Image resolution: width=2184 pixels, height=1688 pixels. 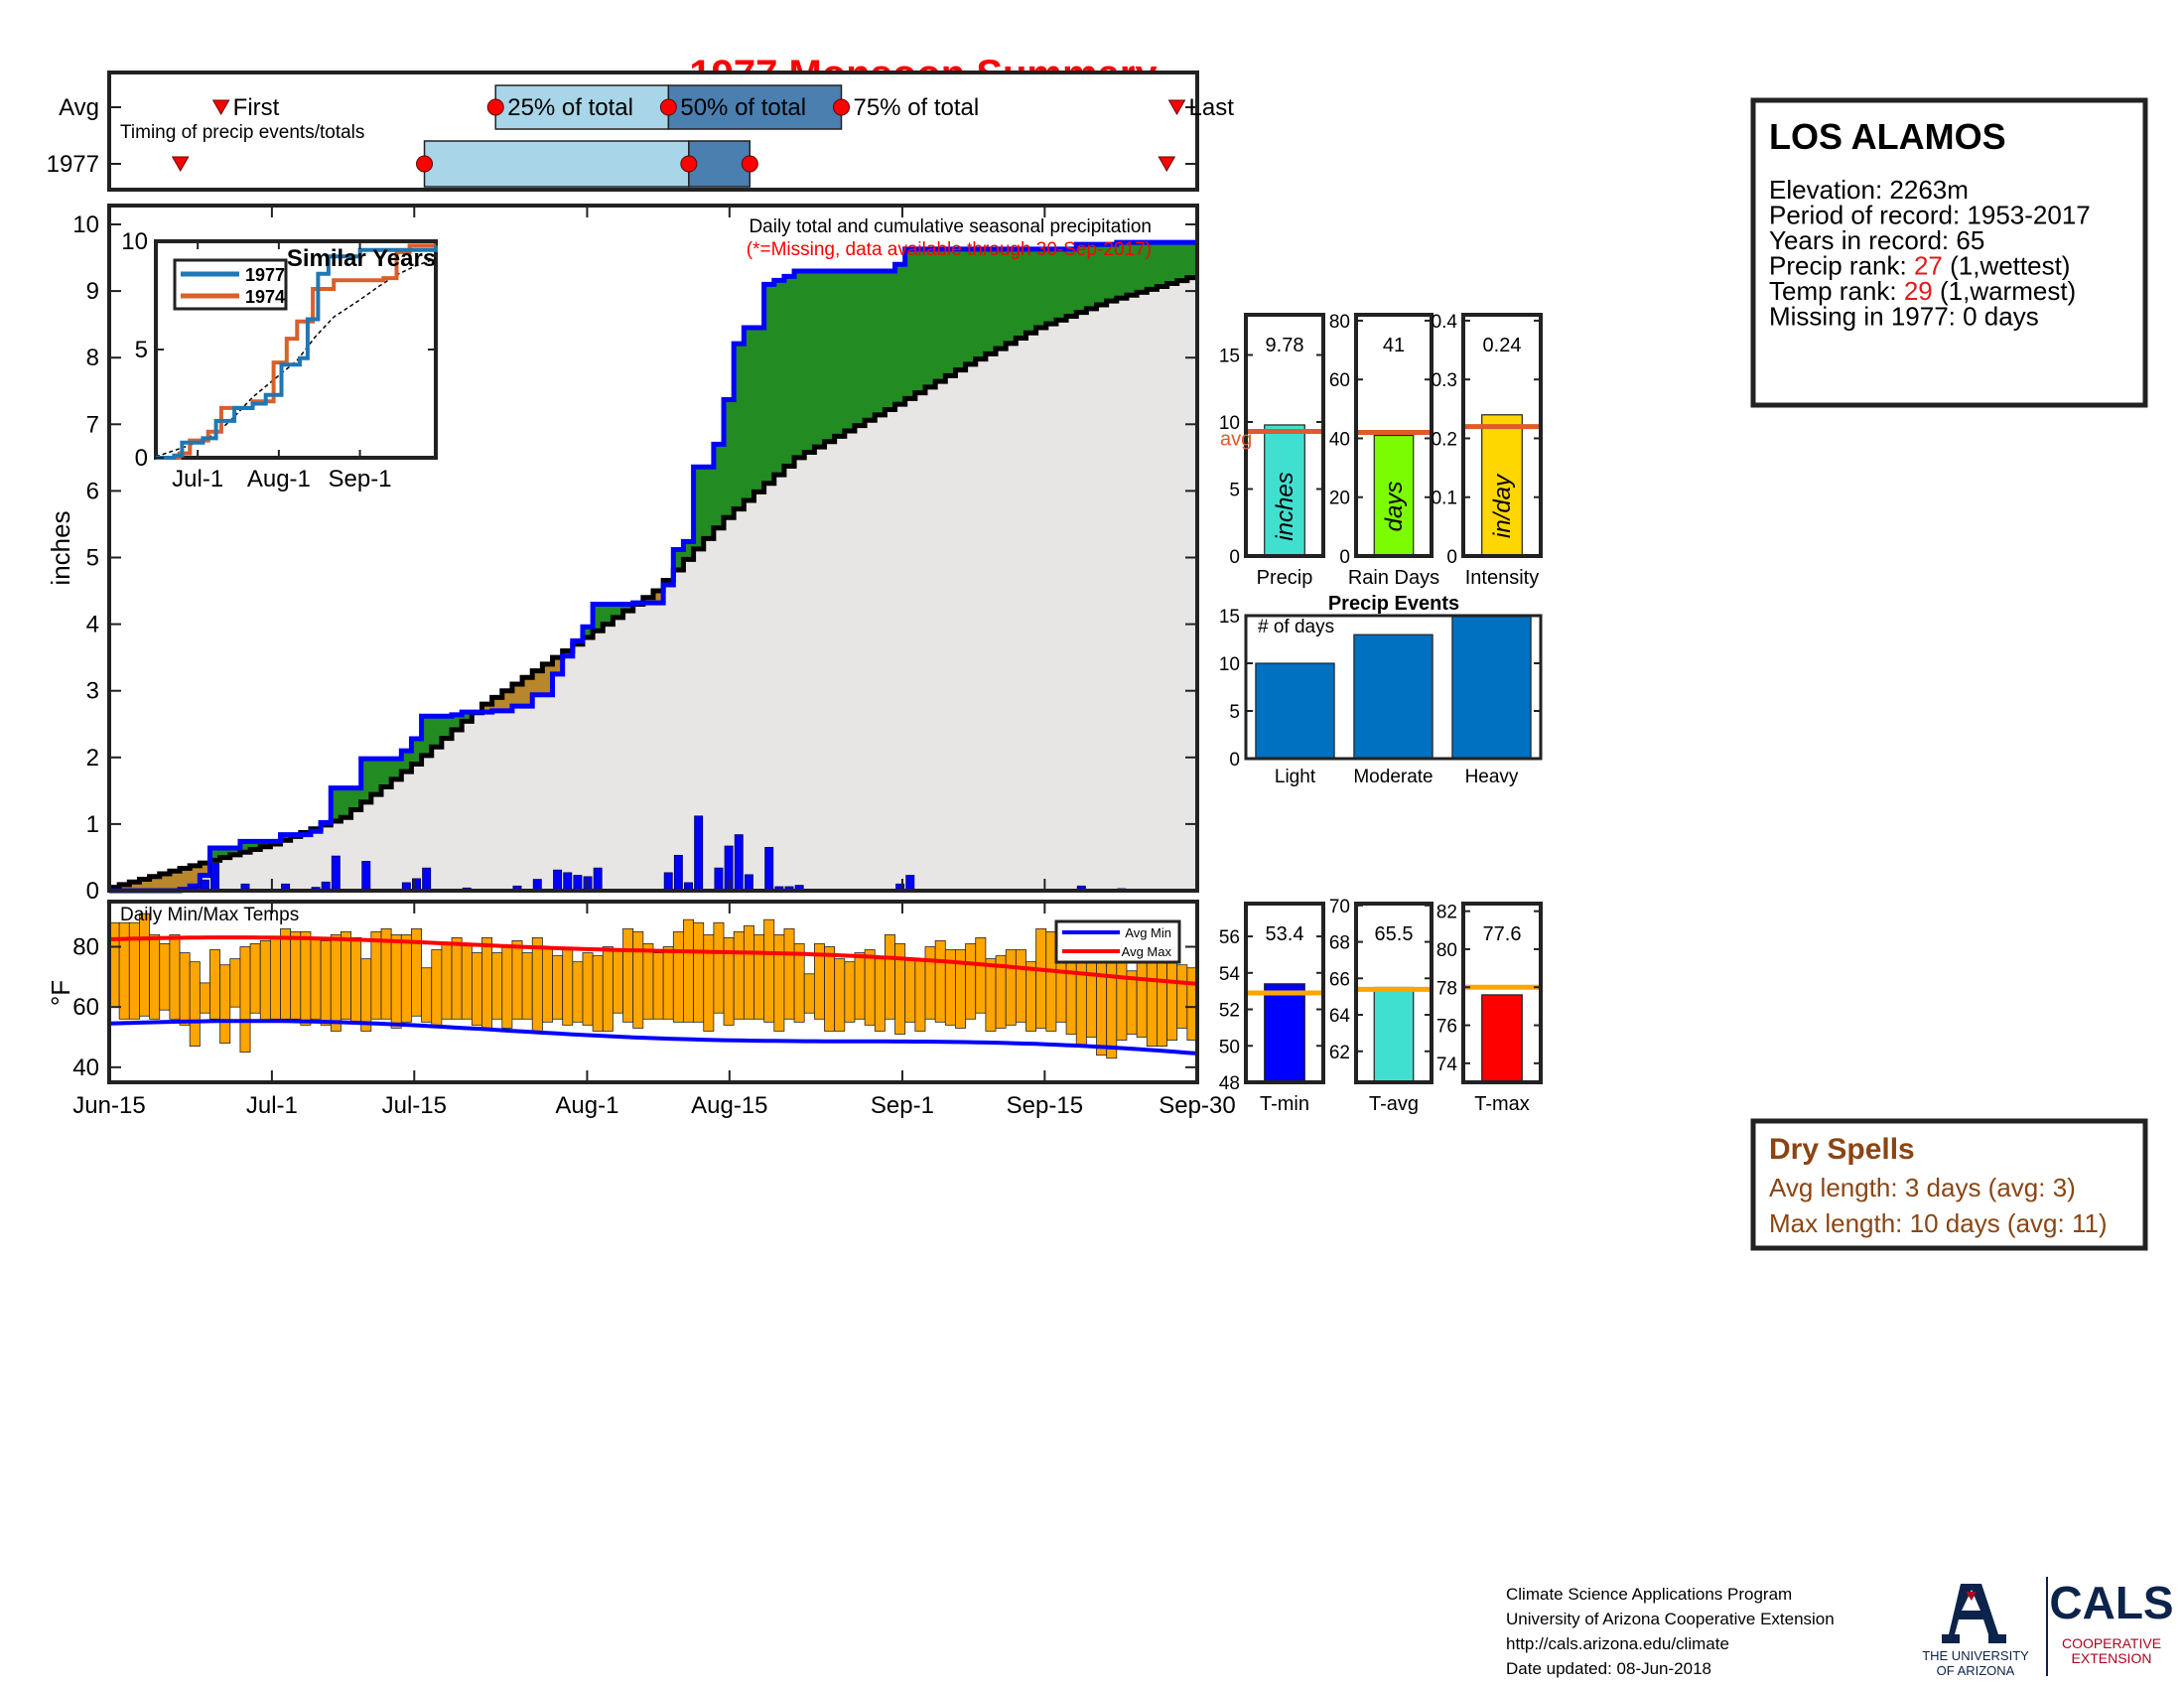 I want to click on x-tick-label: Sep-15, so click(x=1045, y=1105).